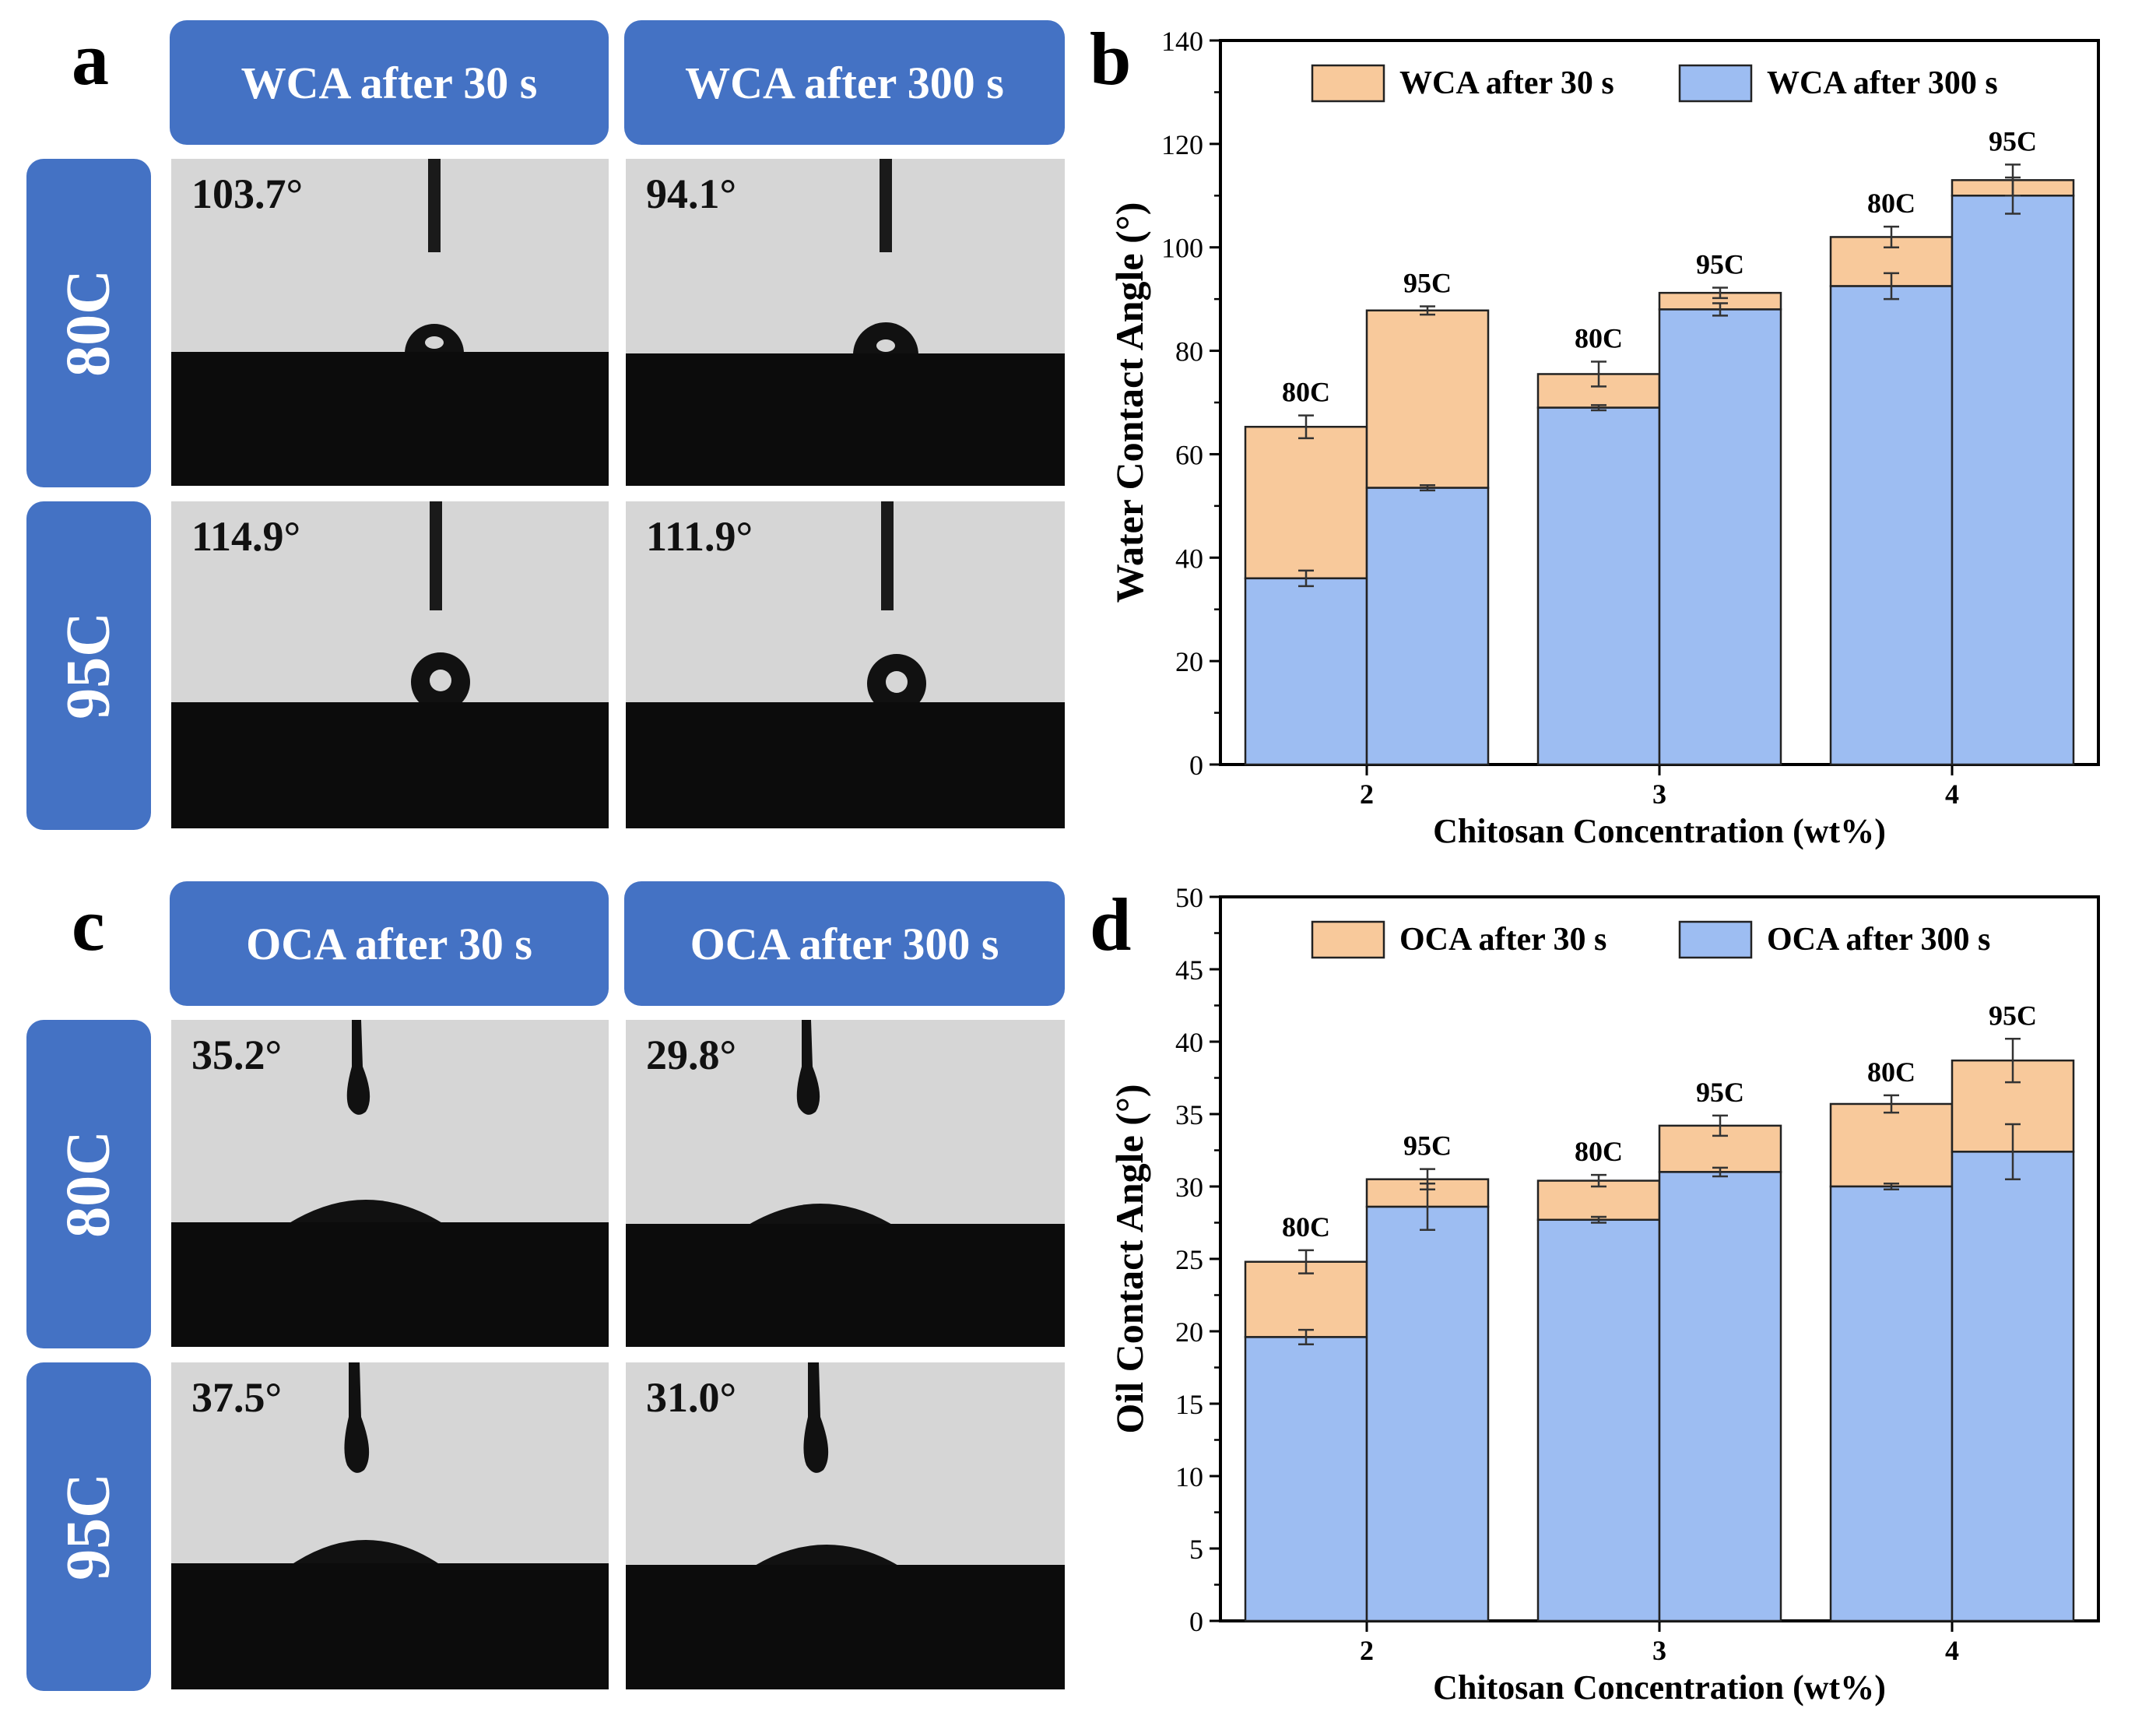  What do you see at coordinates (1196, 1549) in the screenshot?
I see `oca-ytick-label: 5` at bounding box center [1196, 1549].